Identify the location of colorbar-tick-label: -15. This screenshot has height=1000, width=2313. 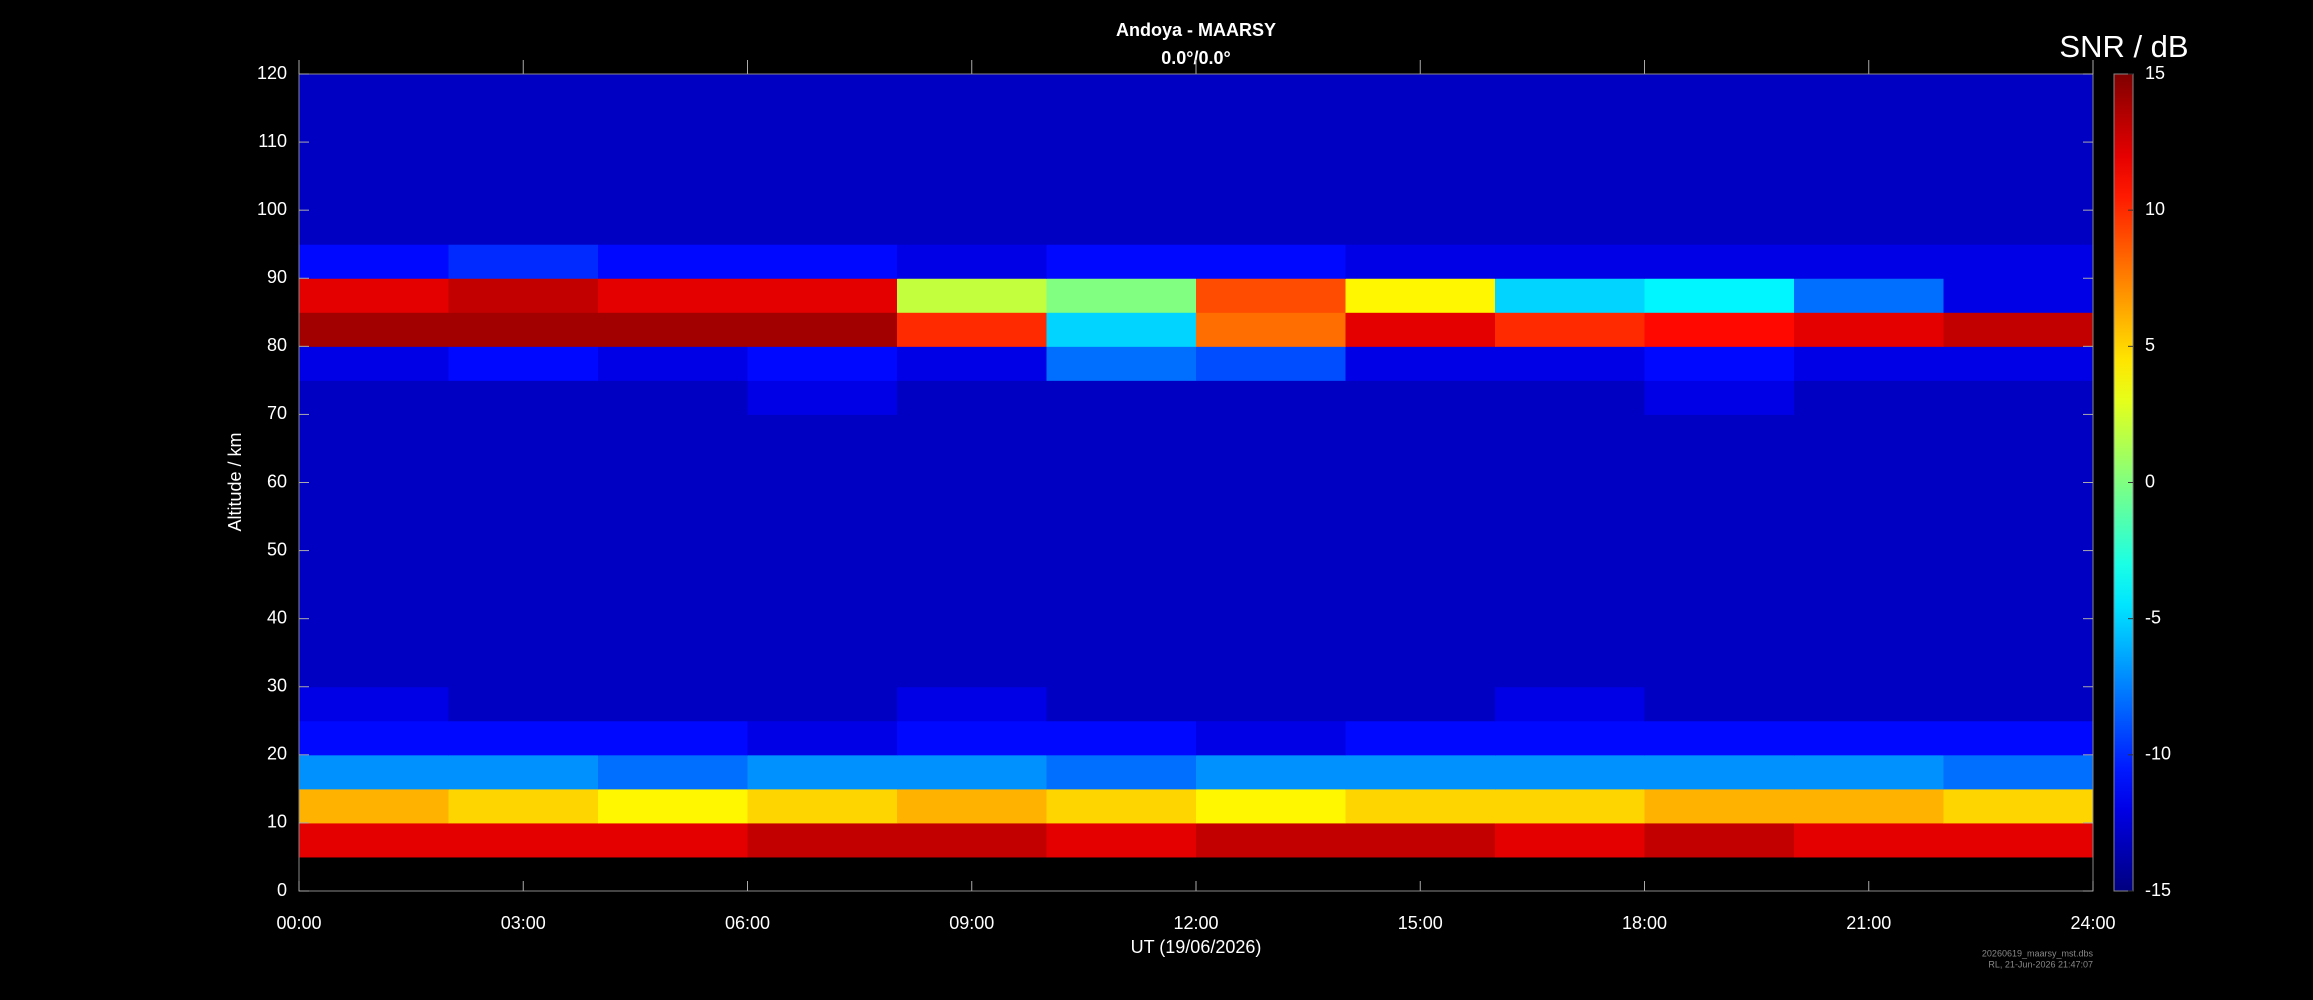
(2158, 890).